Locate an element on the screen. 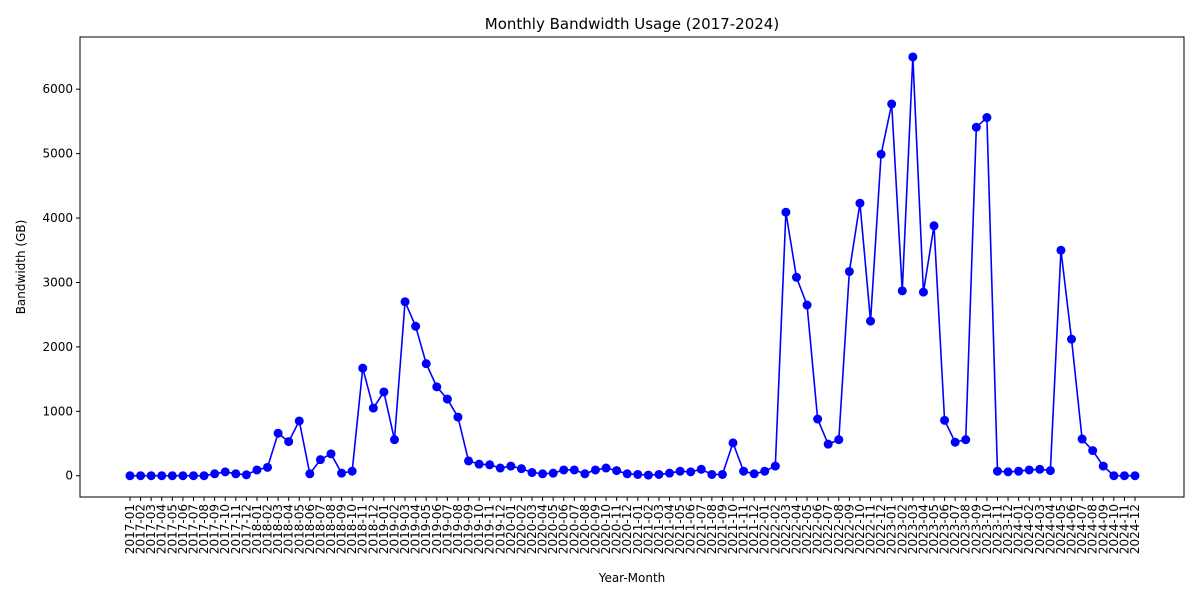 This screenshot has height=600, width=1200. x-tick-label: 2023-02 is located at coordinates (902, 529).